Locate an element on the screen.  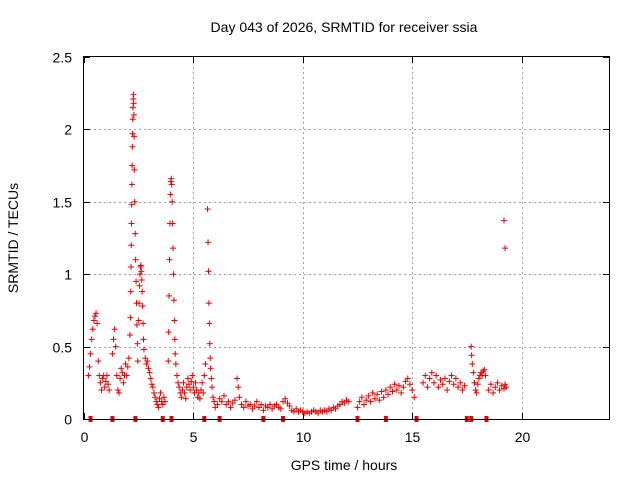
y-axis-label: SRMTID / TECUs is located at coordinates (13, 238).